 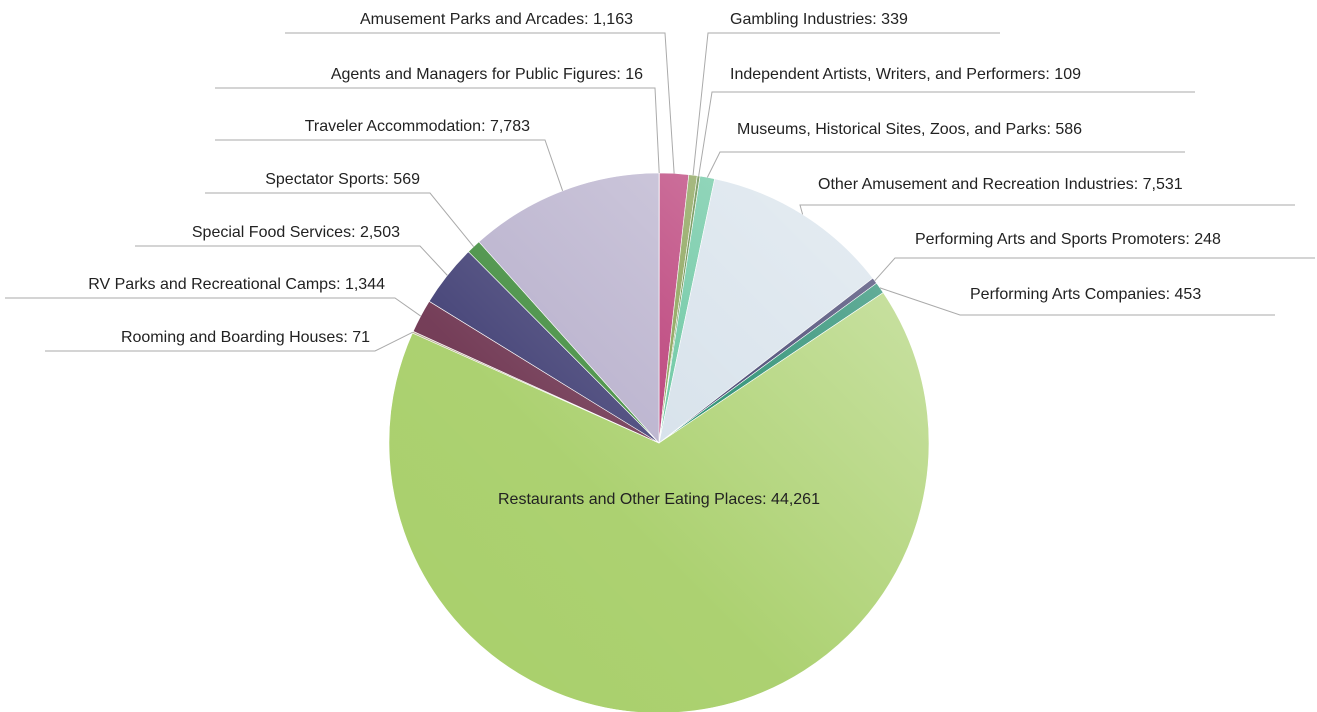 I want to click on slice-label: RV Parks and Recreational Camps: 1,344, so click(x=236, y=284).